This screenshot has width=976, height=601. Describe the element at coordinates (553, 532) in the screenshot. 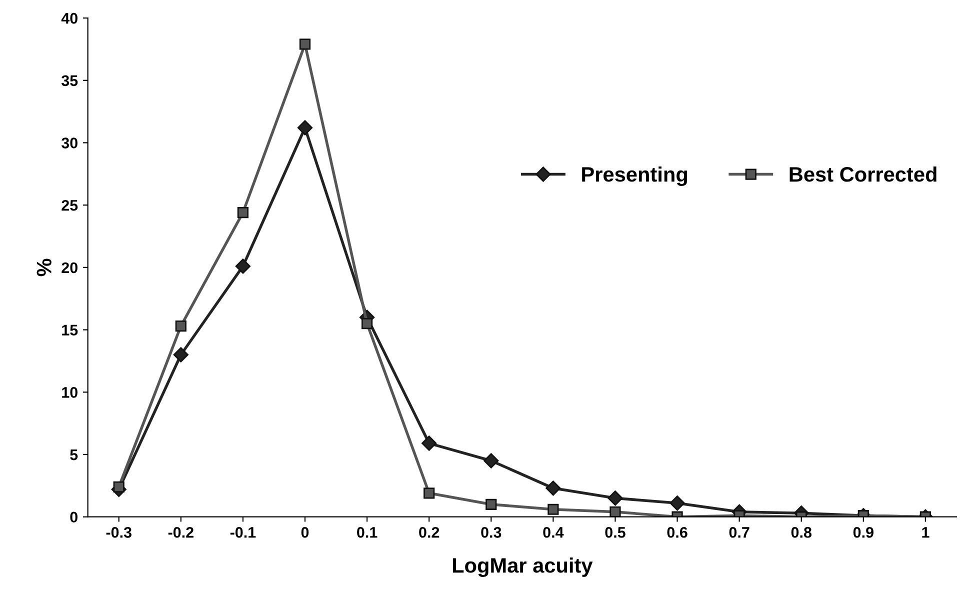

I see `x-tick-label: 0.4` at that location.